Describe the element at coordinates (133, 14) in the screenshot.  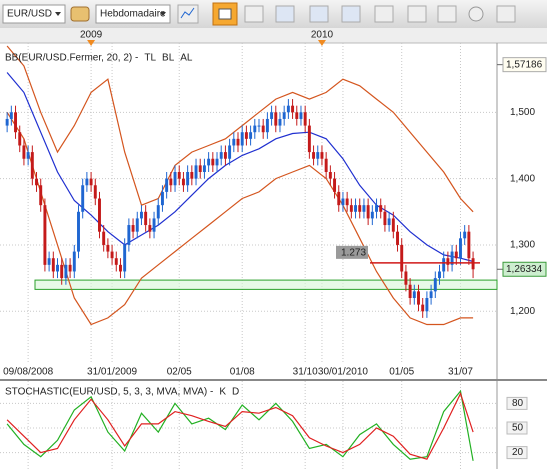
I see `period-dropdown` at that location.